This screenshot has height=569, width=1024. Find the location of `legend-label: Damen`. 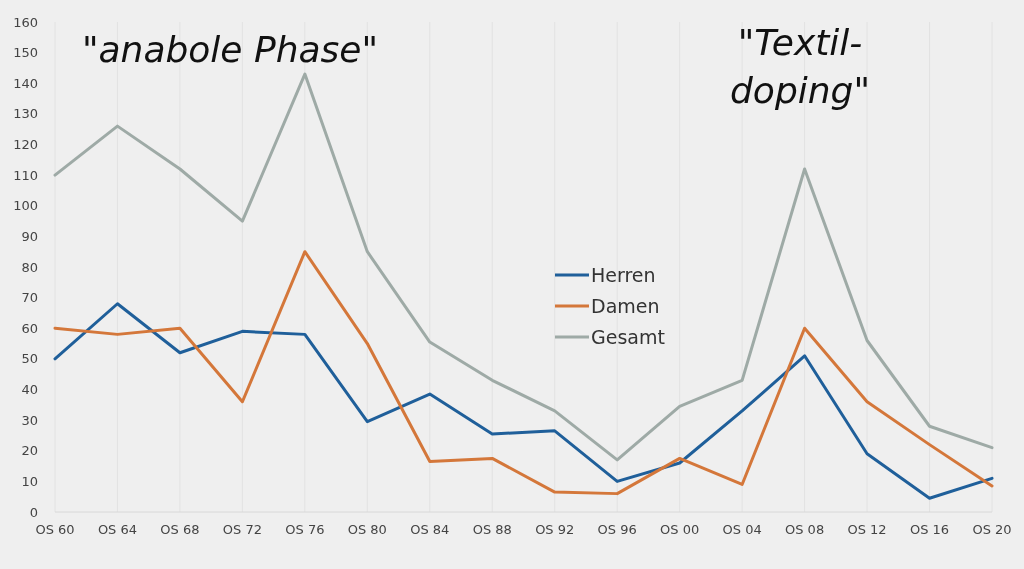

legend-label: Damen is located at coordinates (625, 305).